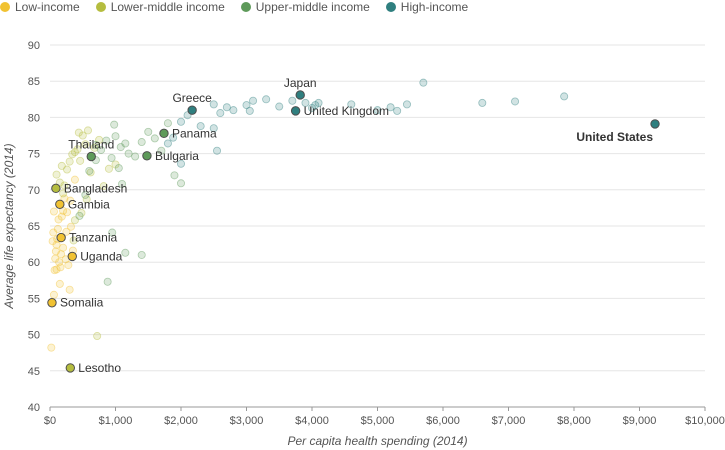 This screenshot has width=725, height=450. Describe the element at coordinates (34, 336) in the screenshot. I see `y-tick-label: 50` at that location.